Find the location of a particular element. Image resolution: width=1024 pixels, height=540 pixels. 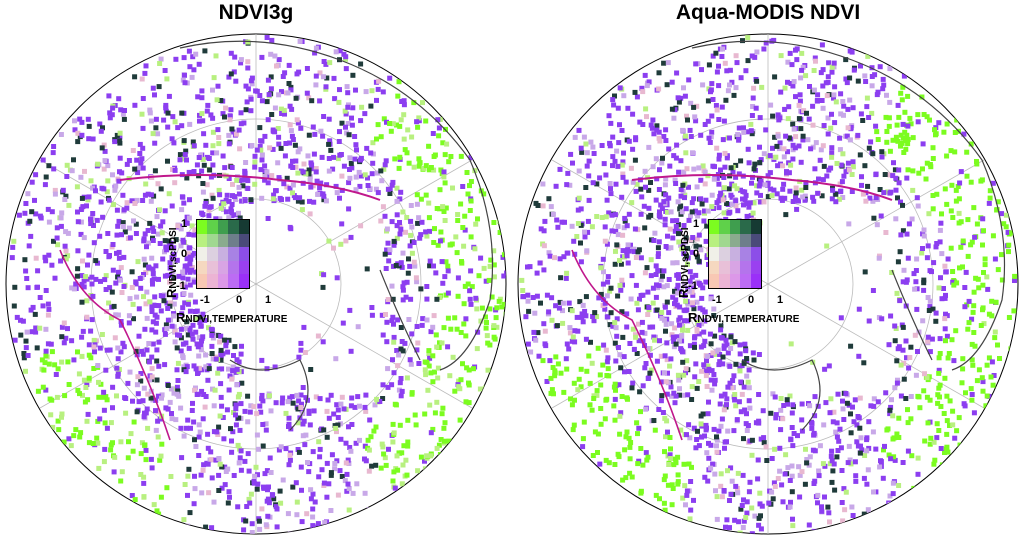

legend-cell is located at coordinates (714, 254).